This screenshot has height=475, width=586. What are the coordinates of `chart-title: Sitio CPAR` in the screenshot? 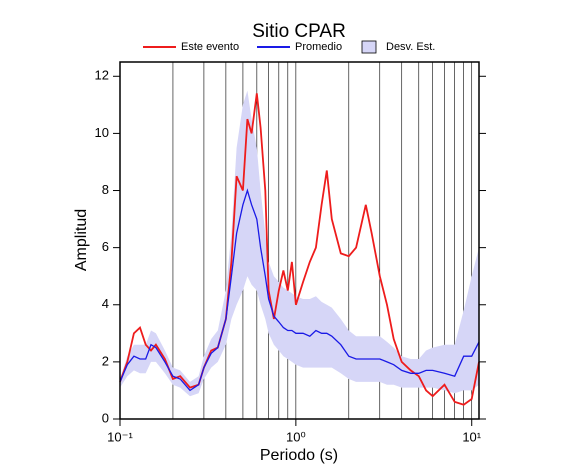 It's located at (299, 31).